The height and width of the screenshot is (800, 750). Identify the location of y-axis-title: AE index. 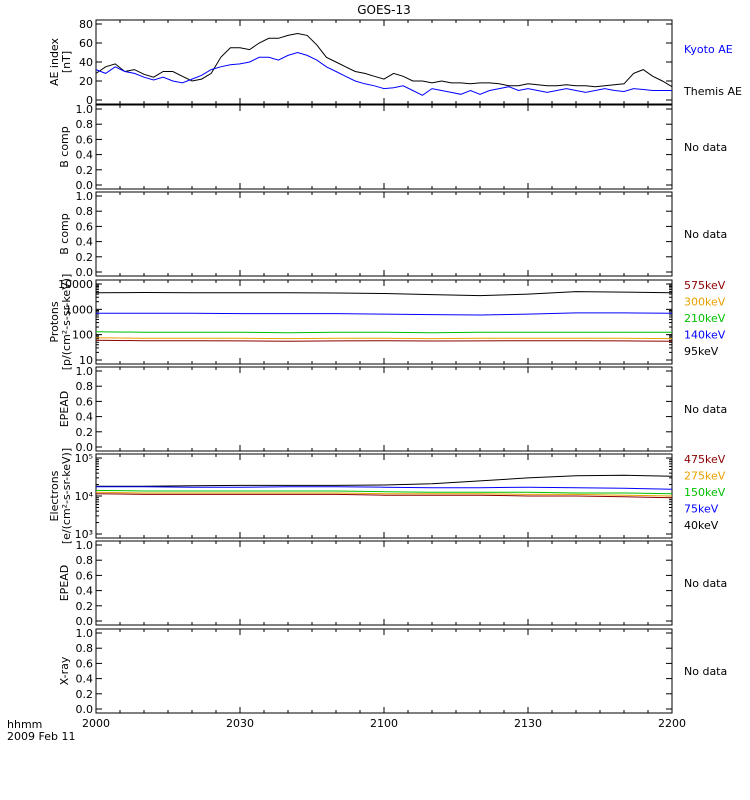
(54, 61).